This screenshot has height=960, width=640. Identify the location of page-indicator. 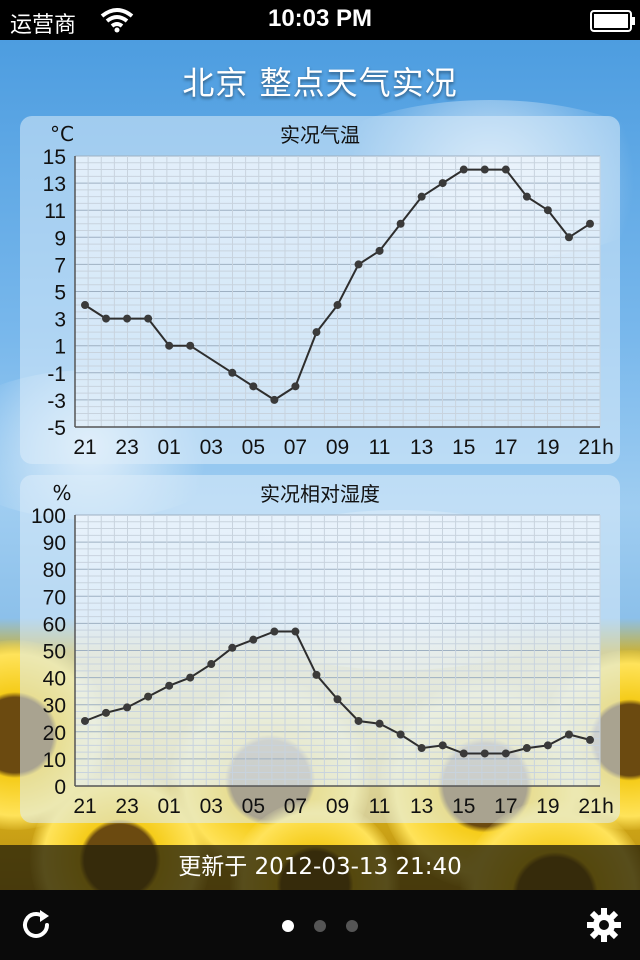
(320, 926).